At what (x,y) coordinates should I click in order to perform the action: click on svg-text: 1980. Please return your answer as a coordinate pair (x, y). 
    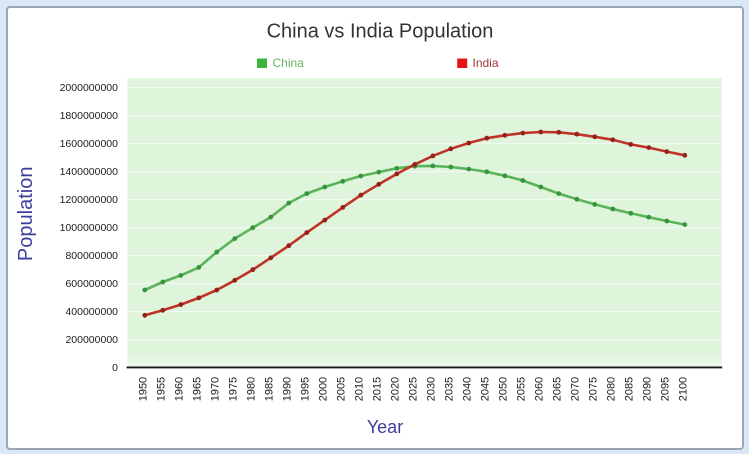
    Looking at the image, I should click on (252, 389).